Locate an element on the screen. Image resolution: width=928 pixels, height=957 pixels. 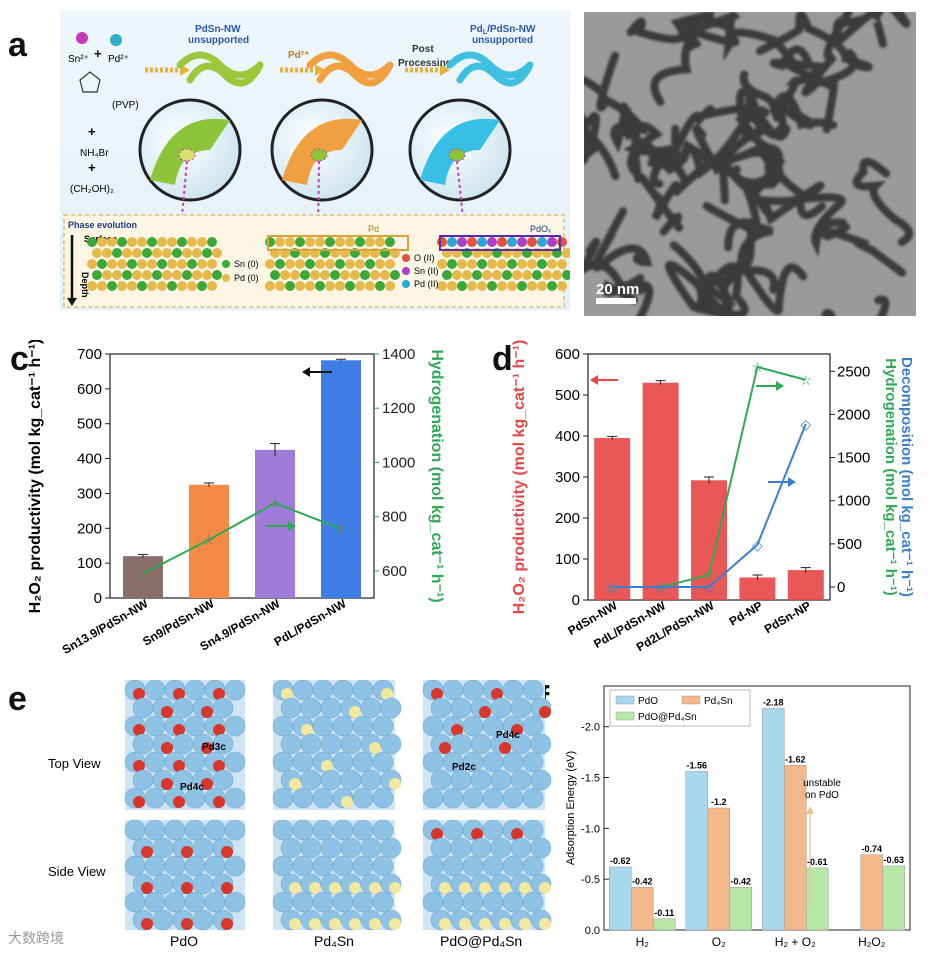
data-label: -0.62 is located at coordinates (620, 861).